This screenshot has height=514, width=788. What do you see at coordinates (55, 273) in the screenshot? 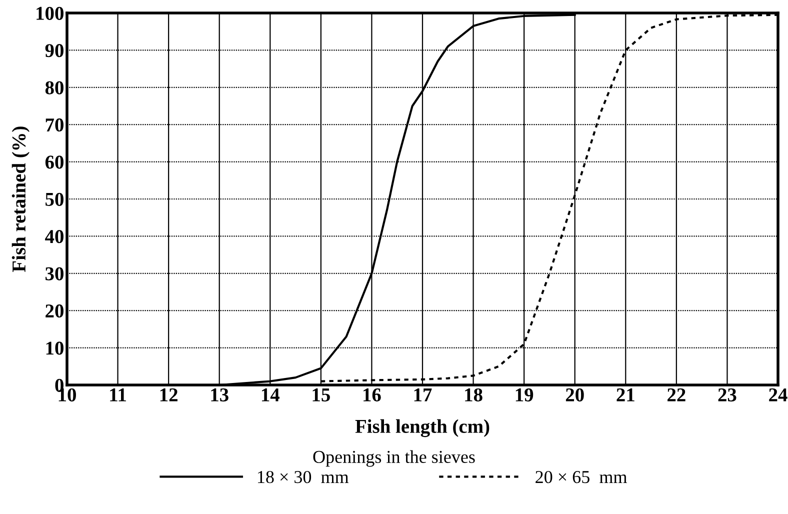
I see `y-tick-label: 30` at bounding box center [55, 273].